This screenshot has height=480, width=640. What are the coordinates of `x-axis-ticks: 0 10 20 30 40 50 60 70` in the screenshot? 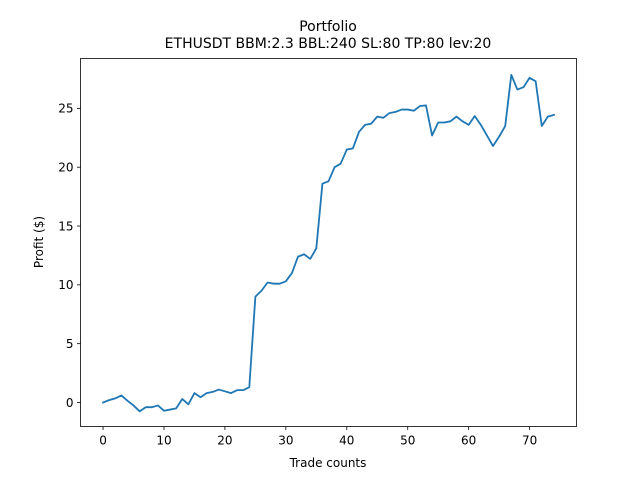 It's located at (318, 437).